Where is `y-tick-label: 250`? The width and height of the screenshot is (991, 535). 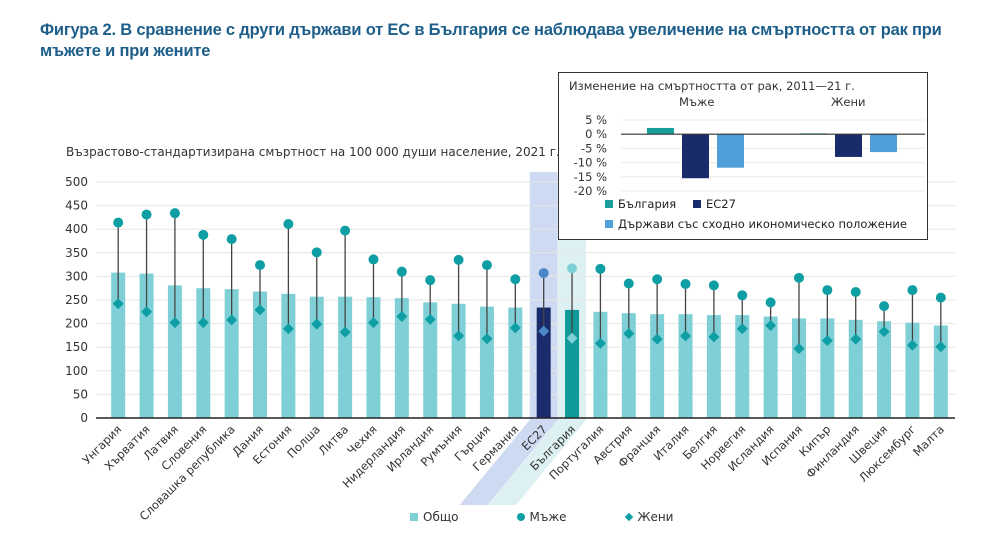
y-tick-label: 250 is located at coordinates (76, 300).